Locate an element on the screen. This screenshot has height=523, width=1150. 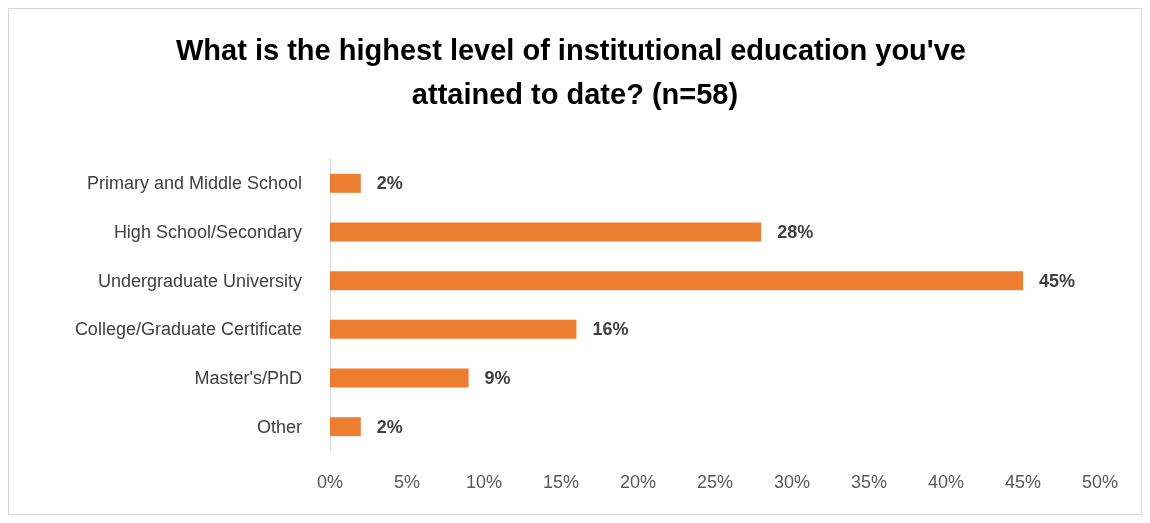
y-tick-label: College/Graduate Certificate is located at coordinates (188, 329).